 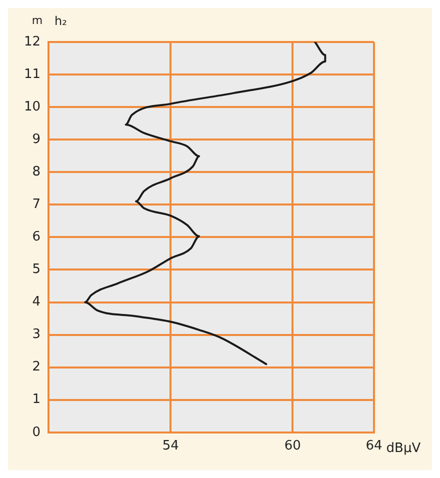 What do you see at coordinates (36, 204) in the screenshot?
I see `y-tick-label: 7` at bounding box center [36, 204].